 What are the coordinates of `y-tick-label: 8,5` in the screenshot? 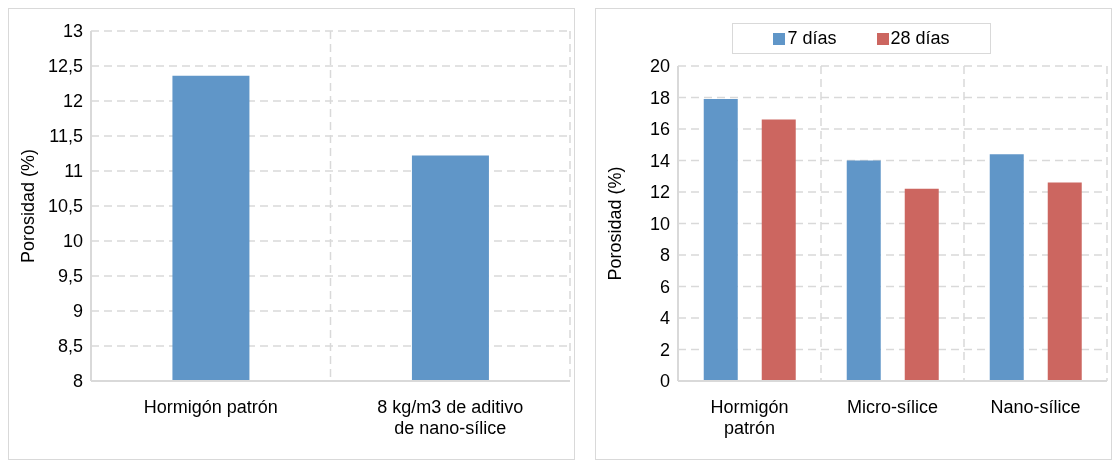 It's located at (70, 346).